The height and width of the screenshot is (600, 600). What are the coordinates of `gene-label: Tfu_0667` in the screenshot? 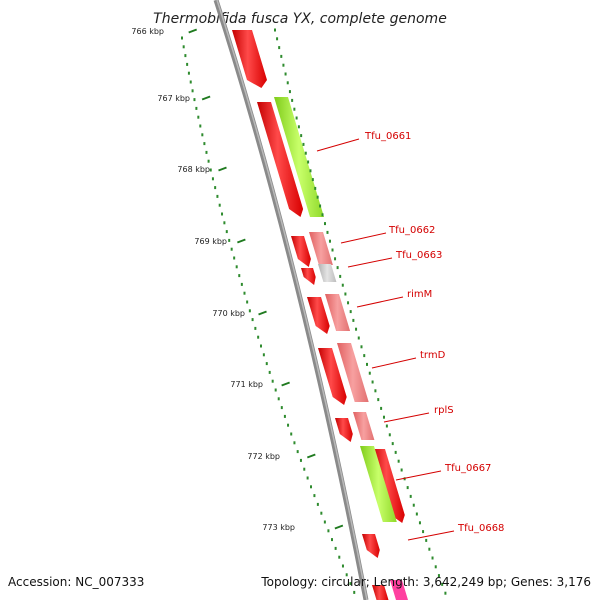 It's located at (467, 468).